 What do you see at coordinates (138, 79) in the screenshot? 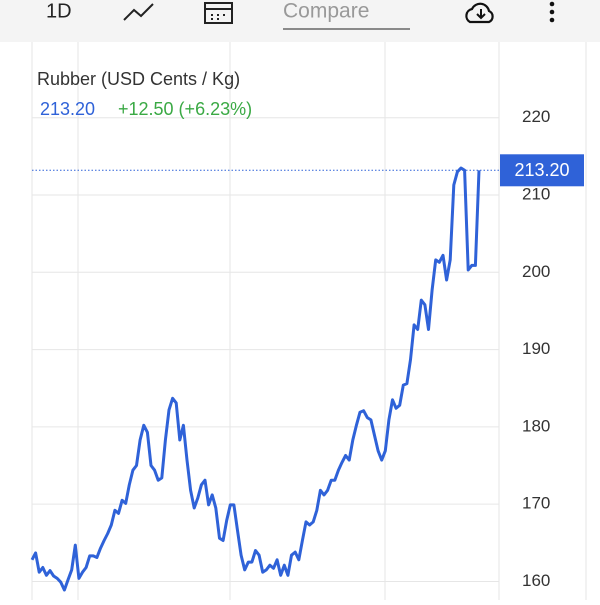
I see `chart-title: Rubber (USD Cents / Kg)` at bounding box center [138, 79].